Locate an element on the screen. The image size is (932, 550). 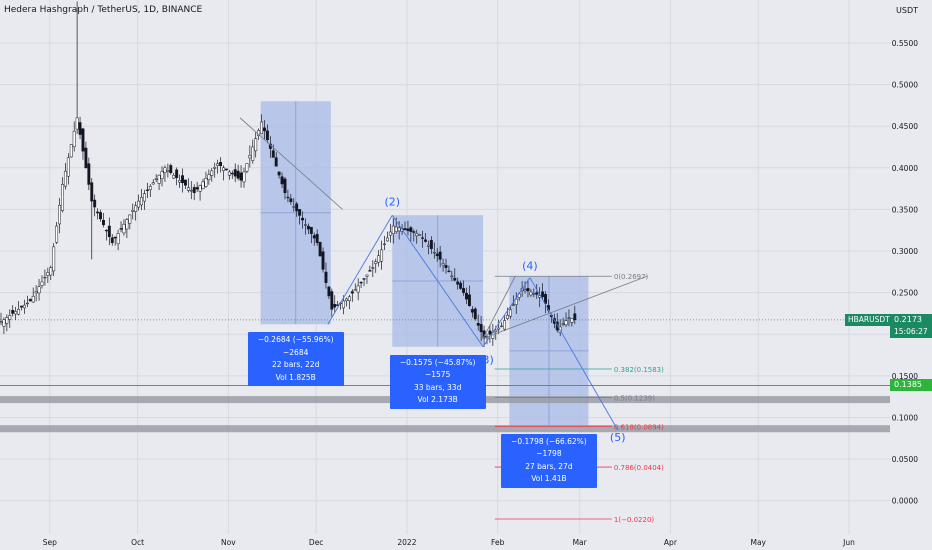
measure-line-1-2: Vol 2.173B is located at coordinates (437, 400).